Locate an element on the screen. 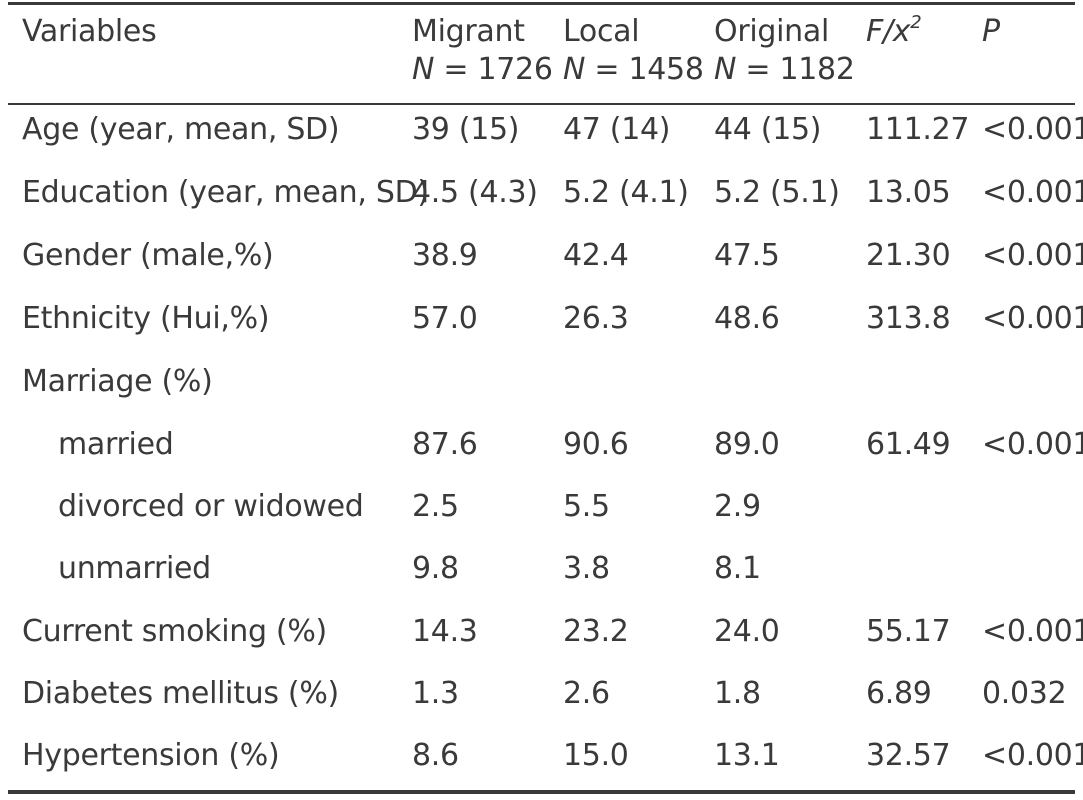  cell-original: 44 (15) is located at coordinates (768, 129).